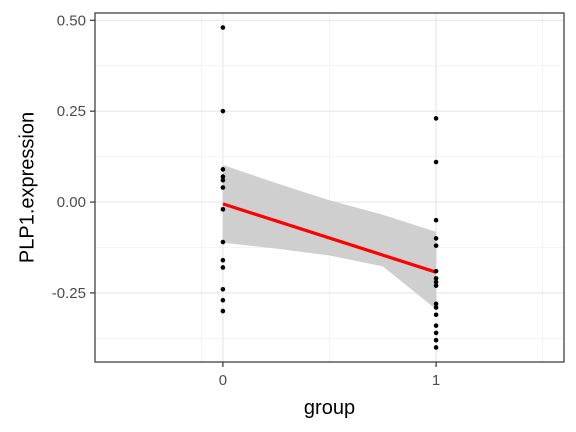 The image size is (576, 432). What do you see at coordinates (436, 380) in the screenshot?
I see `x-tick-label: 1` at bounding box center [436, 380].